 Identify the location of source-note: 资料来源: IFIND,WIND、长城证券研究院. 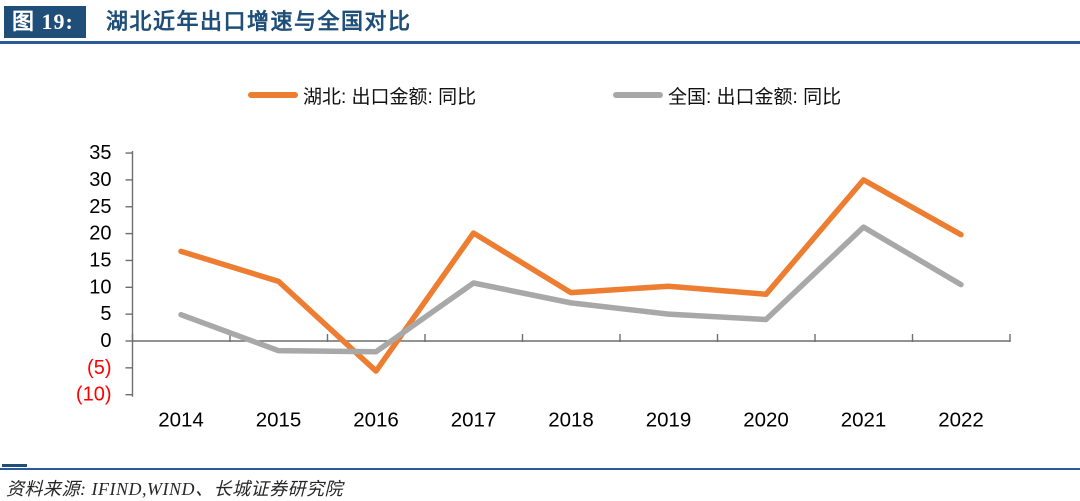
(174, 489).